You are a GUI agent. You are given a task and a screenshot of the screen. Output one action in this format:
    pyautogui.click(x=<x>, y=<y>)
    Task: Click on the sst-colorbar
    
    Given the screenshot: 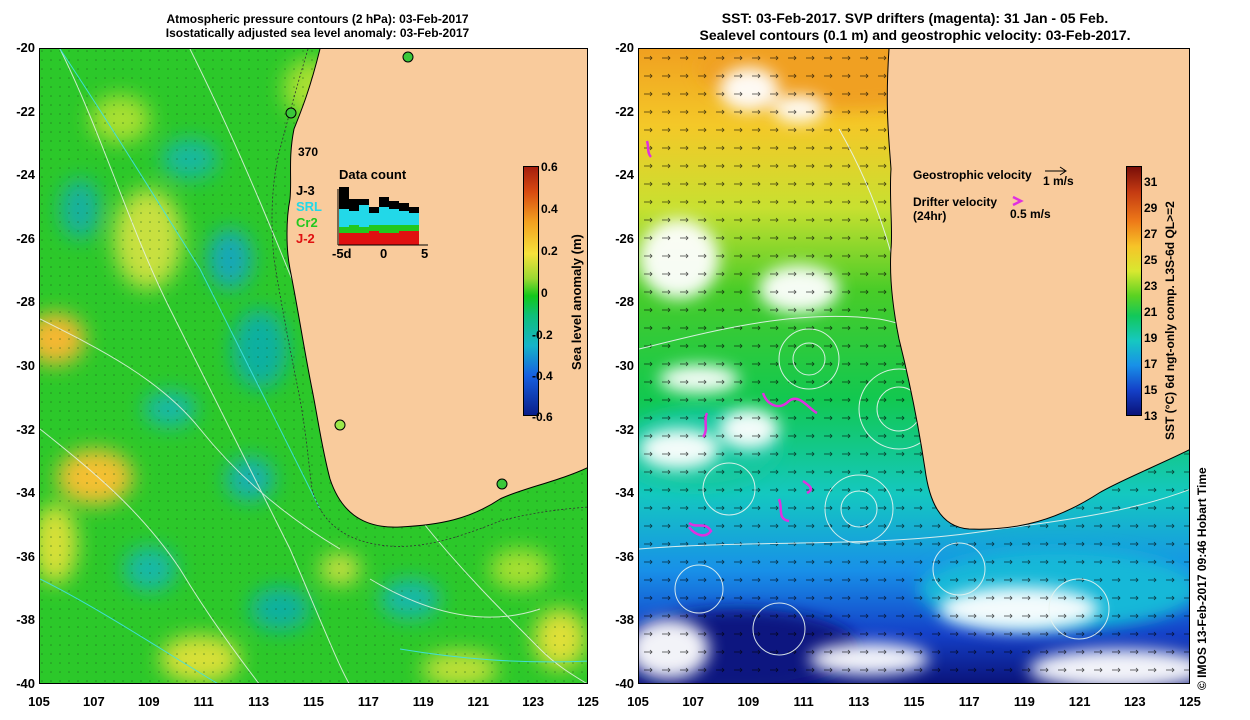 What is the action you would take?
    pyautogui.click(x=1134, y=291)
    